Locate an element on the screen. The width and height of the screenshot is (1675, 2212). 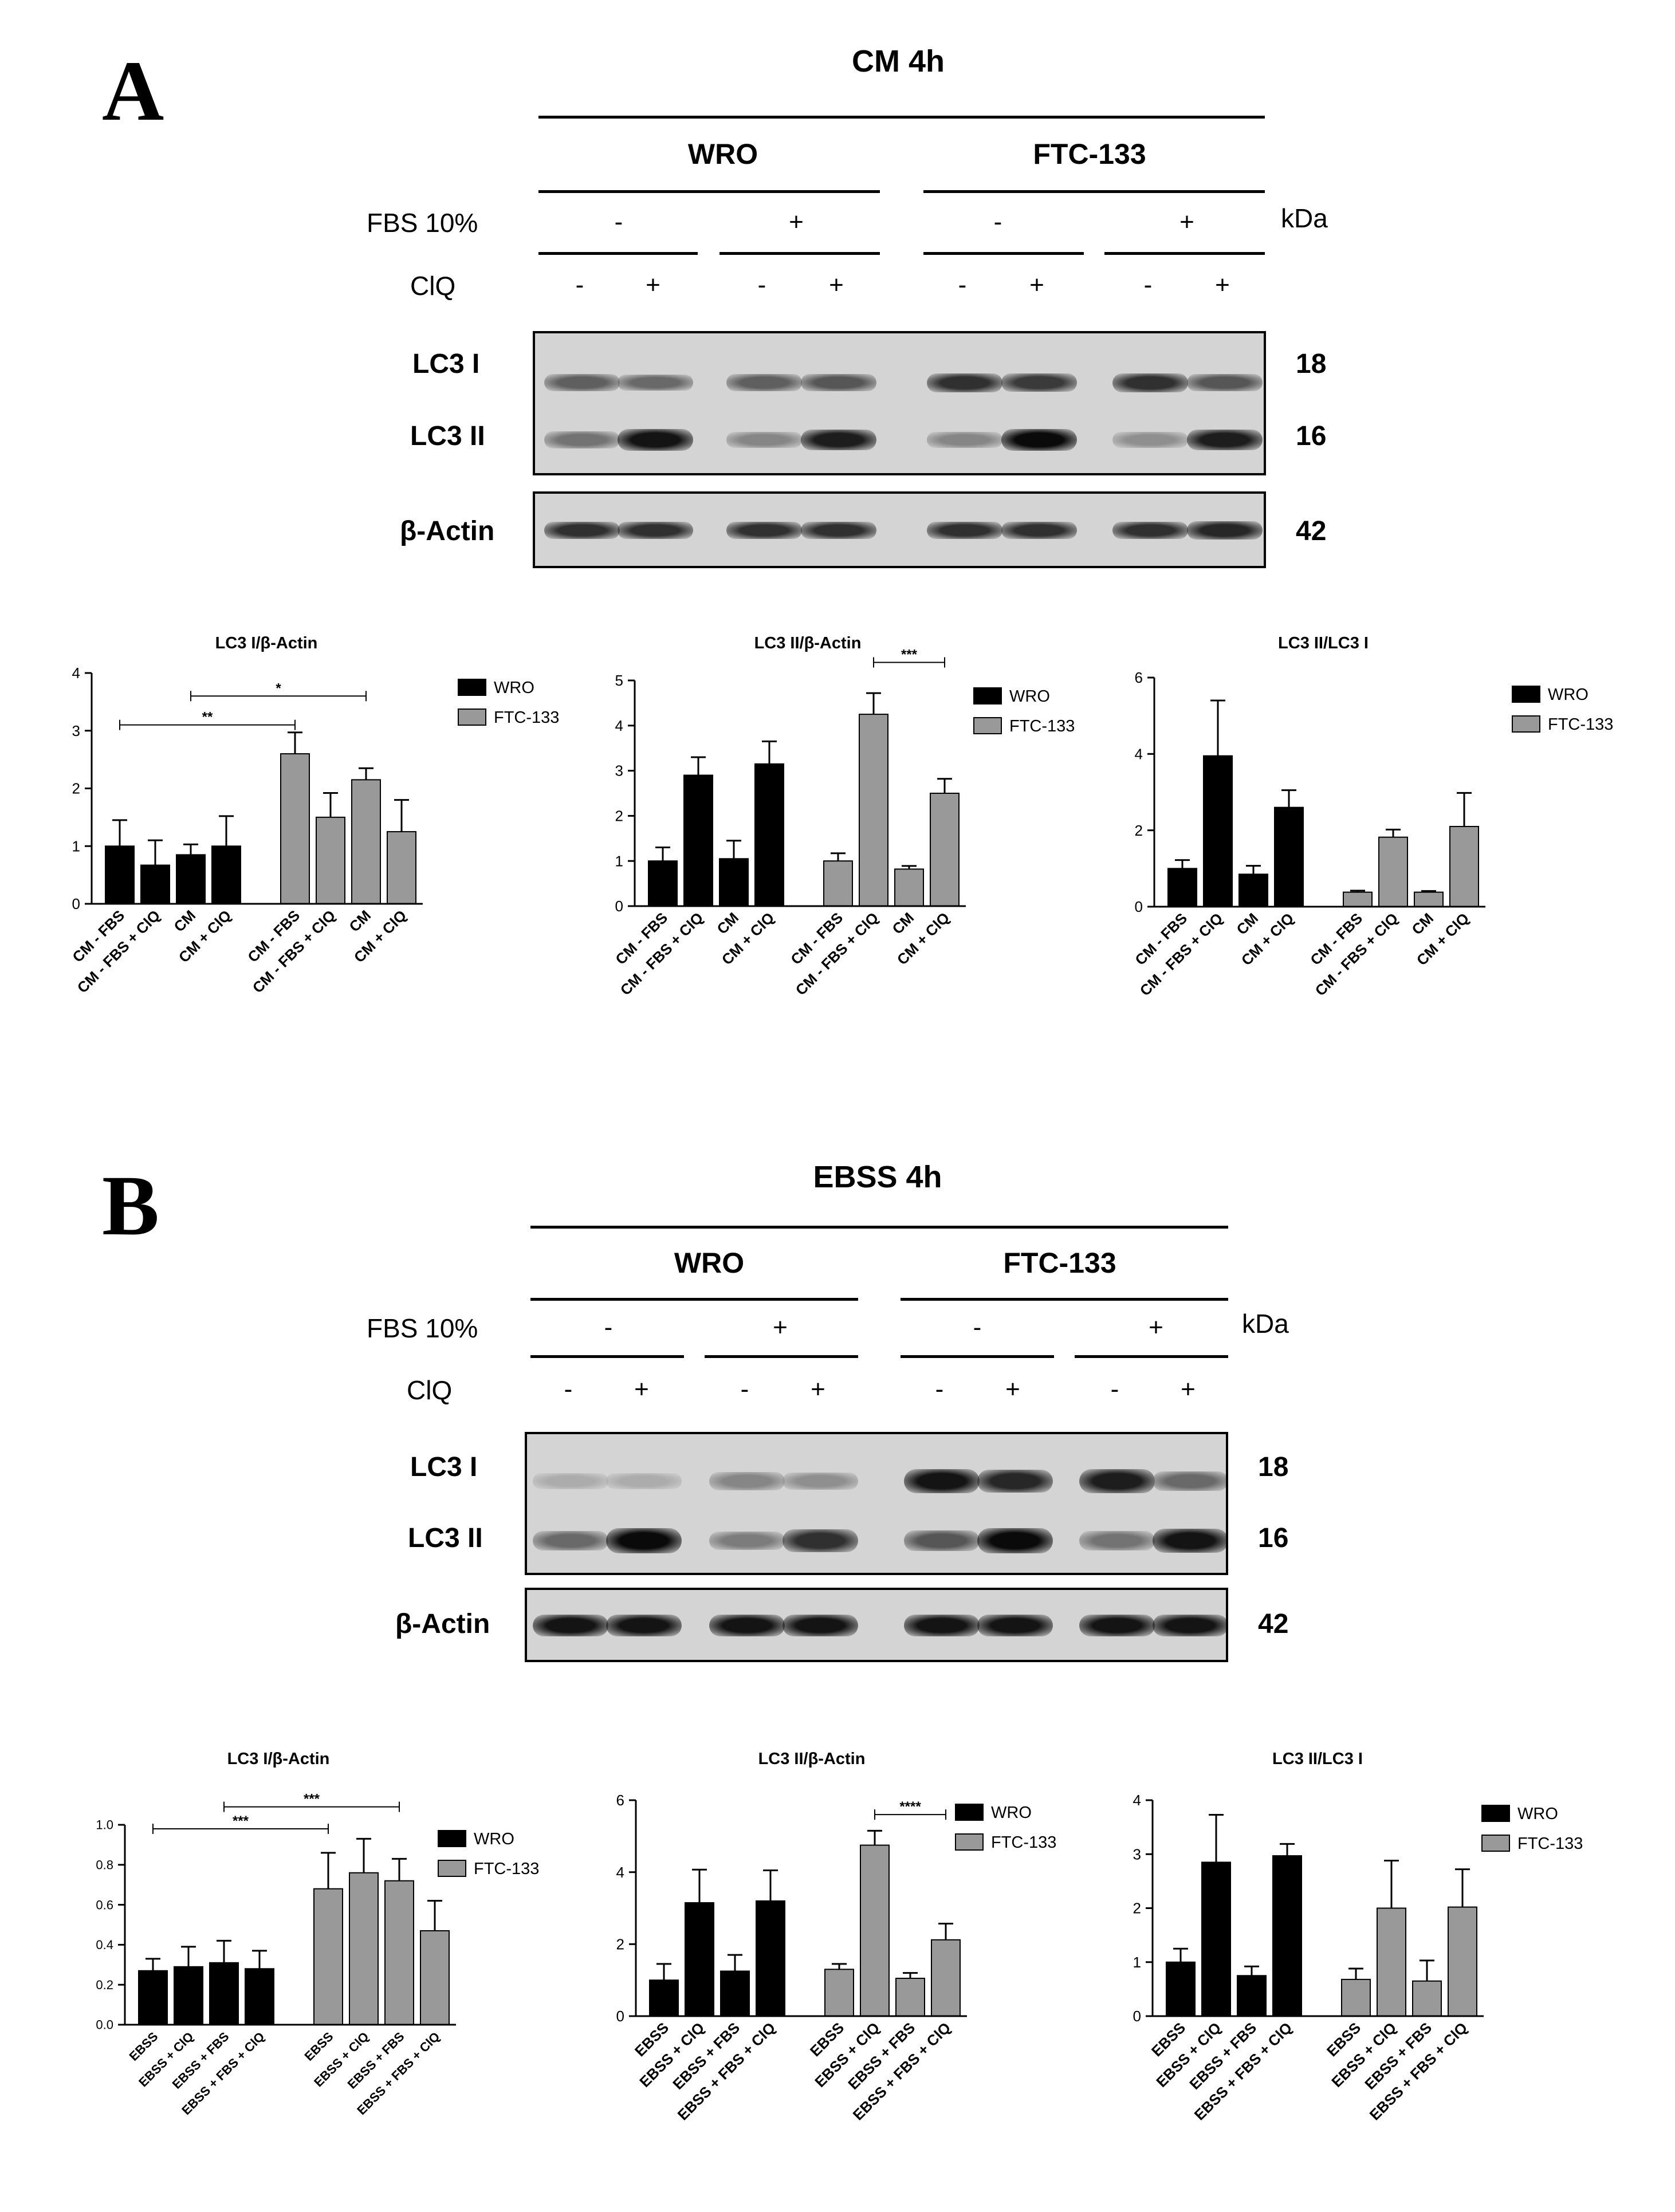
chart-title: LC3 II/β-Actin is located at coordinates (808, 643).